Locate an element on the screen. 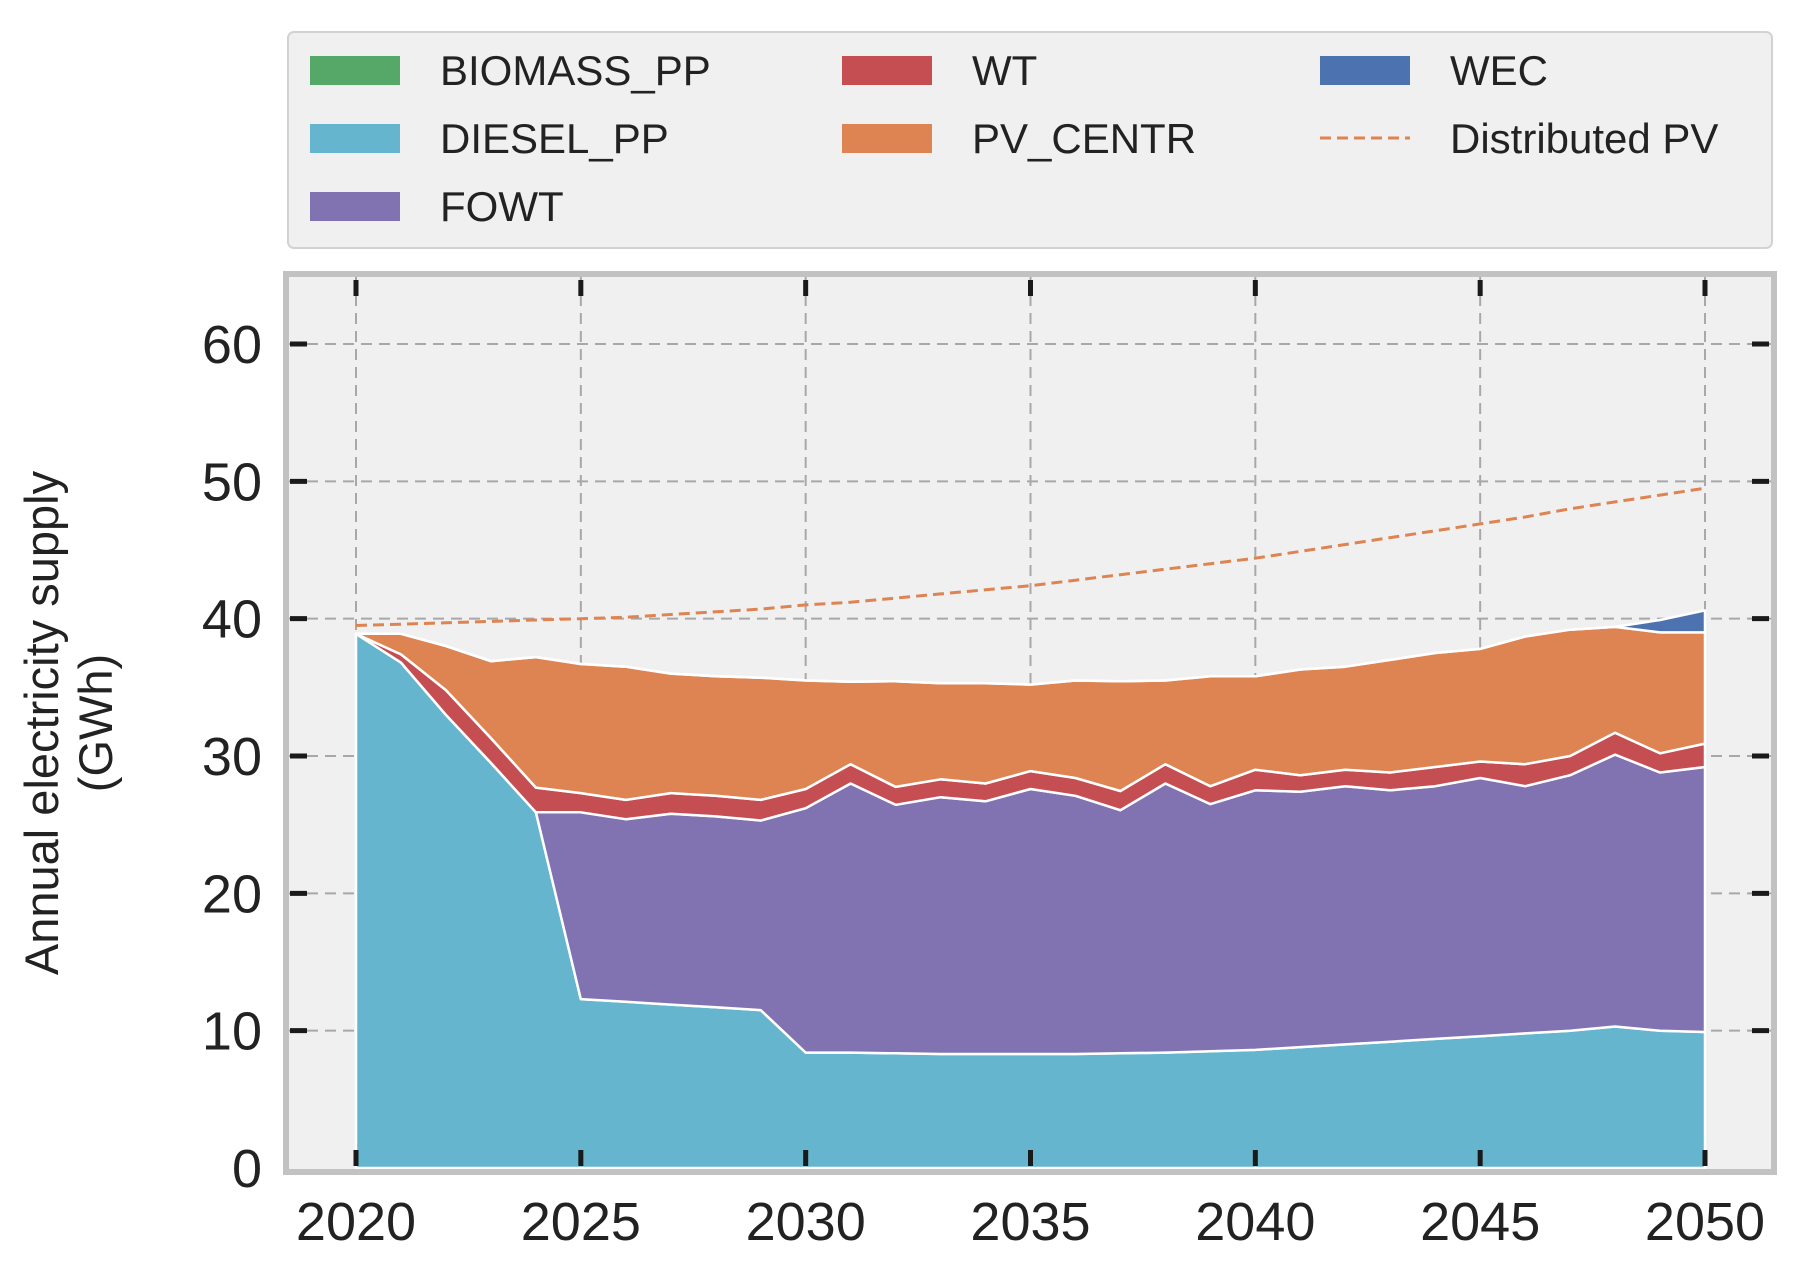  legend-item-wt: WT is located at coordinates (939, 70).